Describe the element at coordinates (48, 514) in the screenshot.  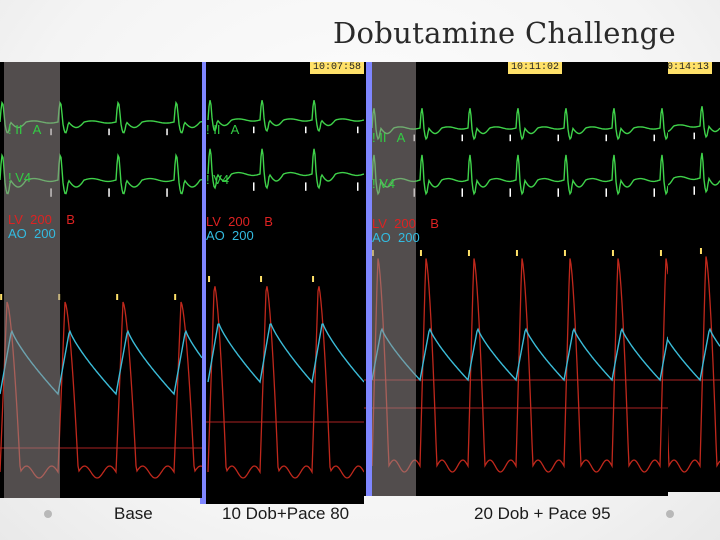
I see `bullet-left` at that location.